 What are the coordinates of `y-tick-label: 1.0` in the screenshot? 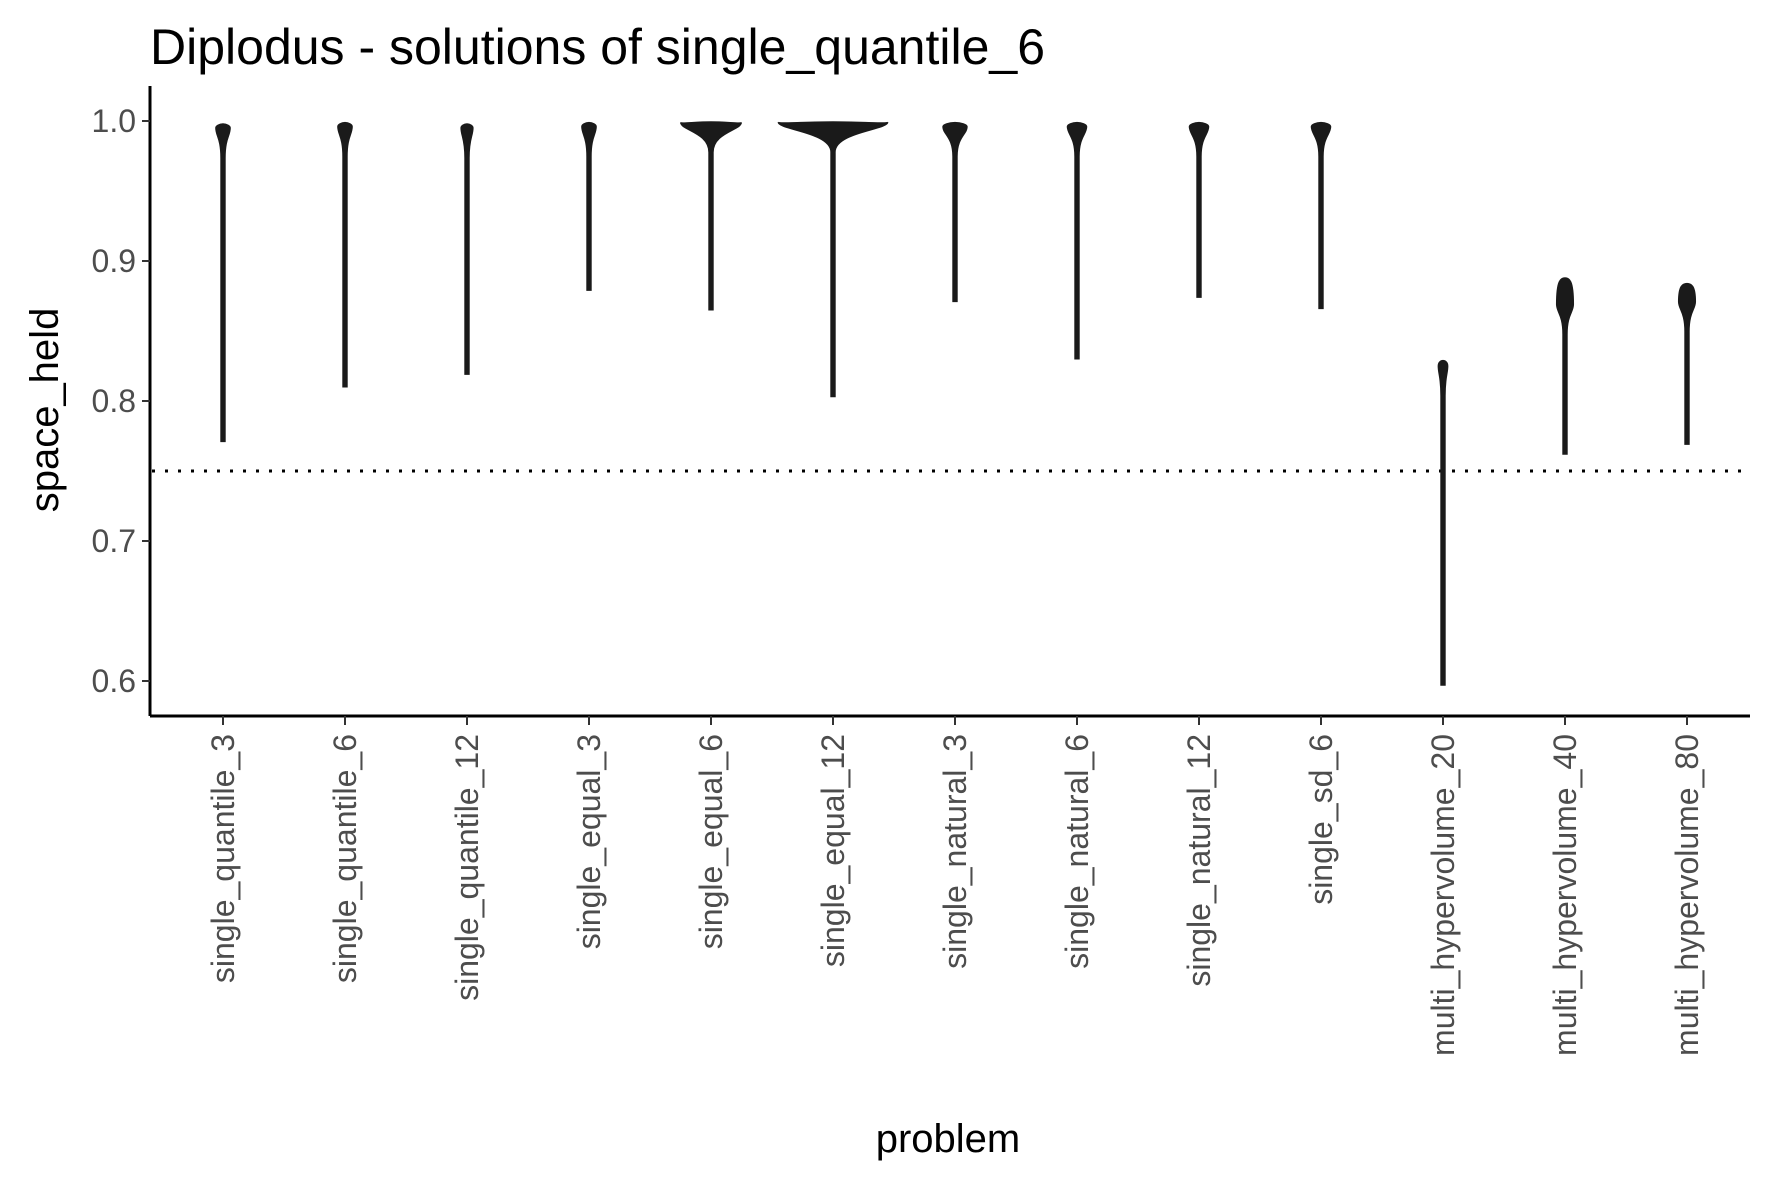 It's located at (114, 121).